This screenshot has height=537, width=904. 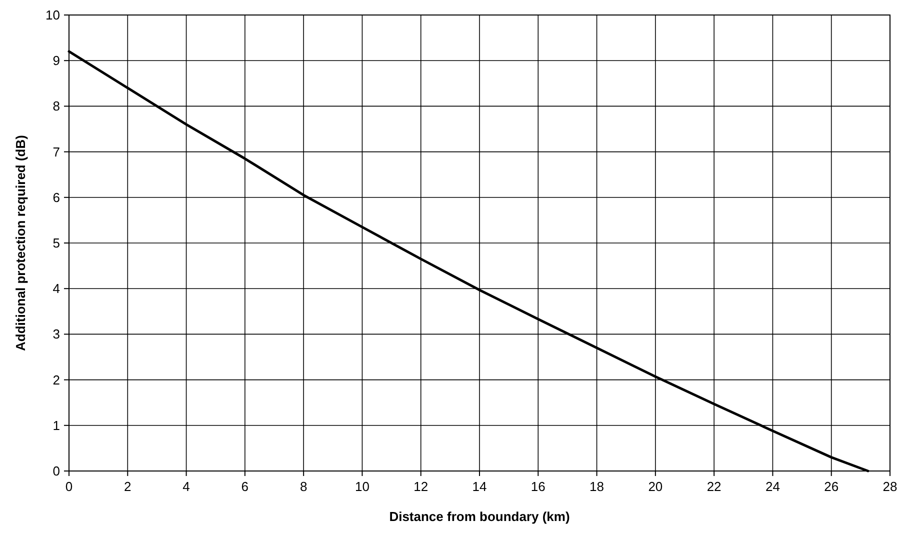 I want to click on y-tick-label: 8, so click(x=56, y=106).